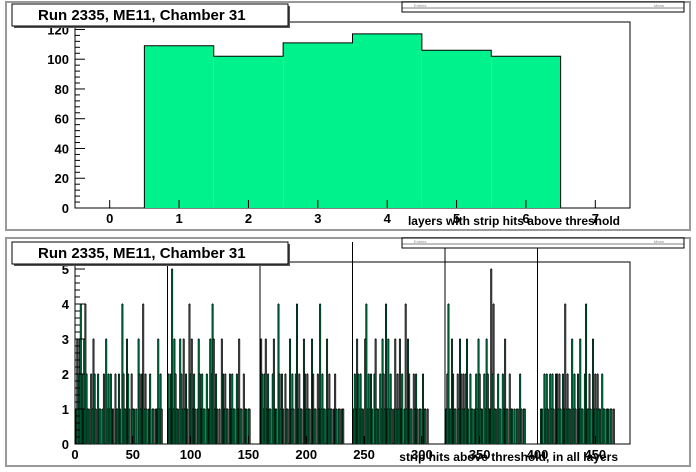 The width and height of the screenshot is (696, 472). I want to click on y-tick-label: 20, so click(62, 178).